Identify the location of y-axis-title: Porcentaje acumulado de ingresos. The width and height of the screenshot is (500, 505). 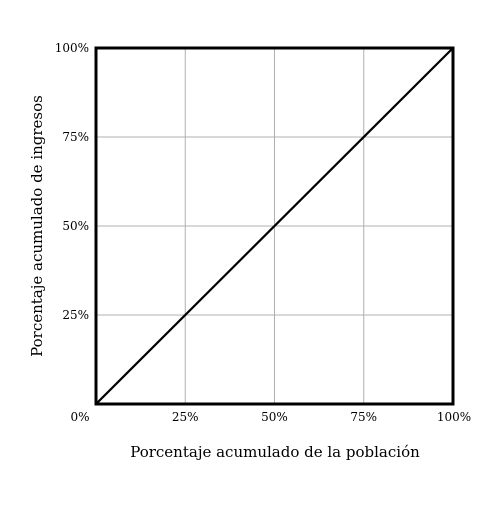
(37, 226).